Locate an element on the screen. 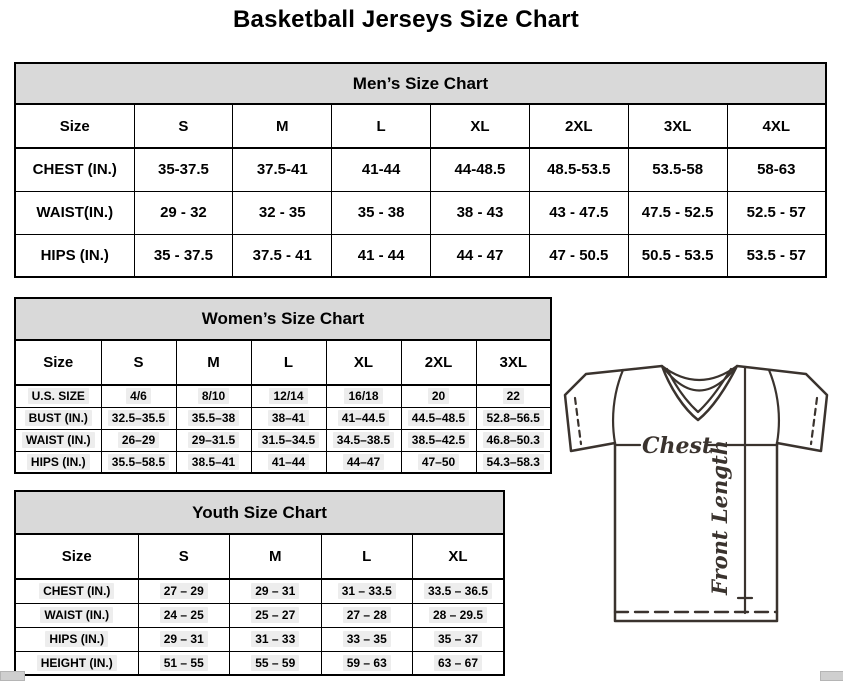  mens-value-cell: 37.5-41 is located at coordinates (282, 169).